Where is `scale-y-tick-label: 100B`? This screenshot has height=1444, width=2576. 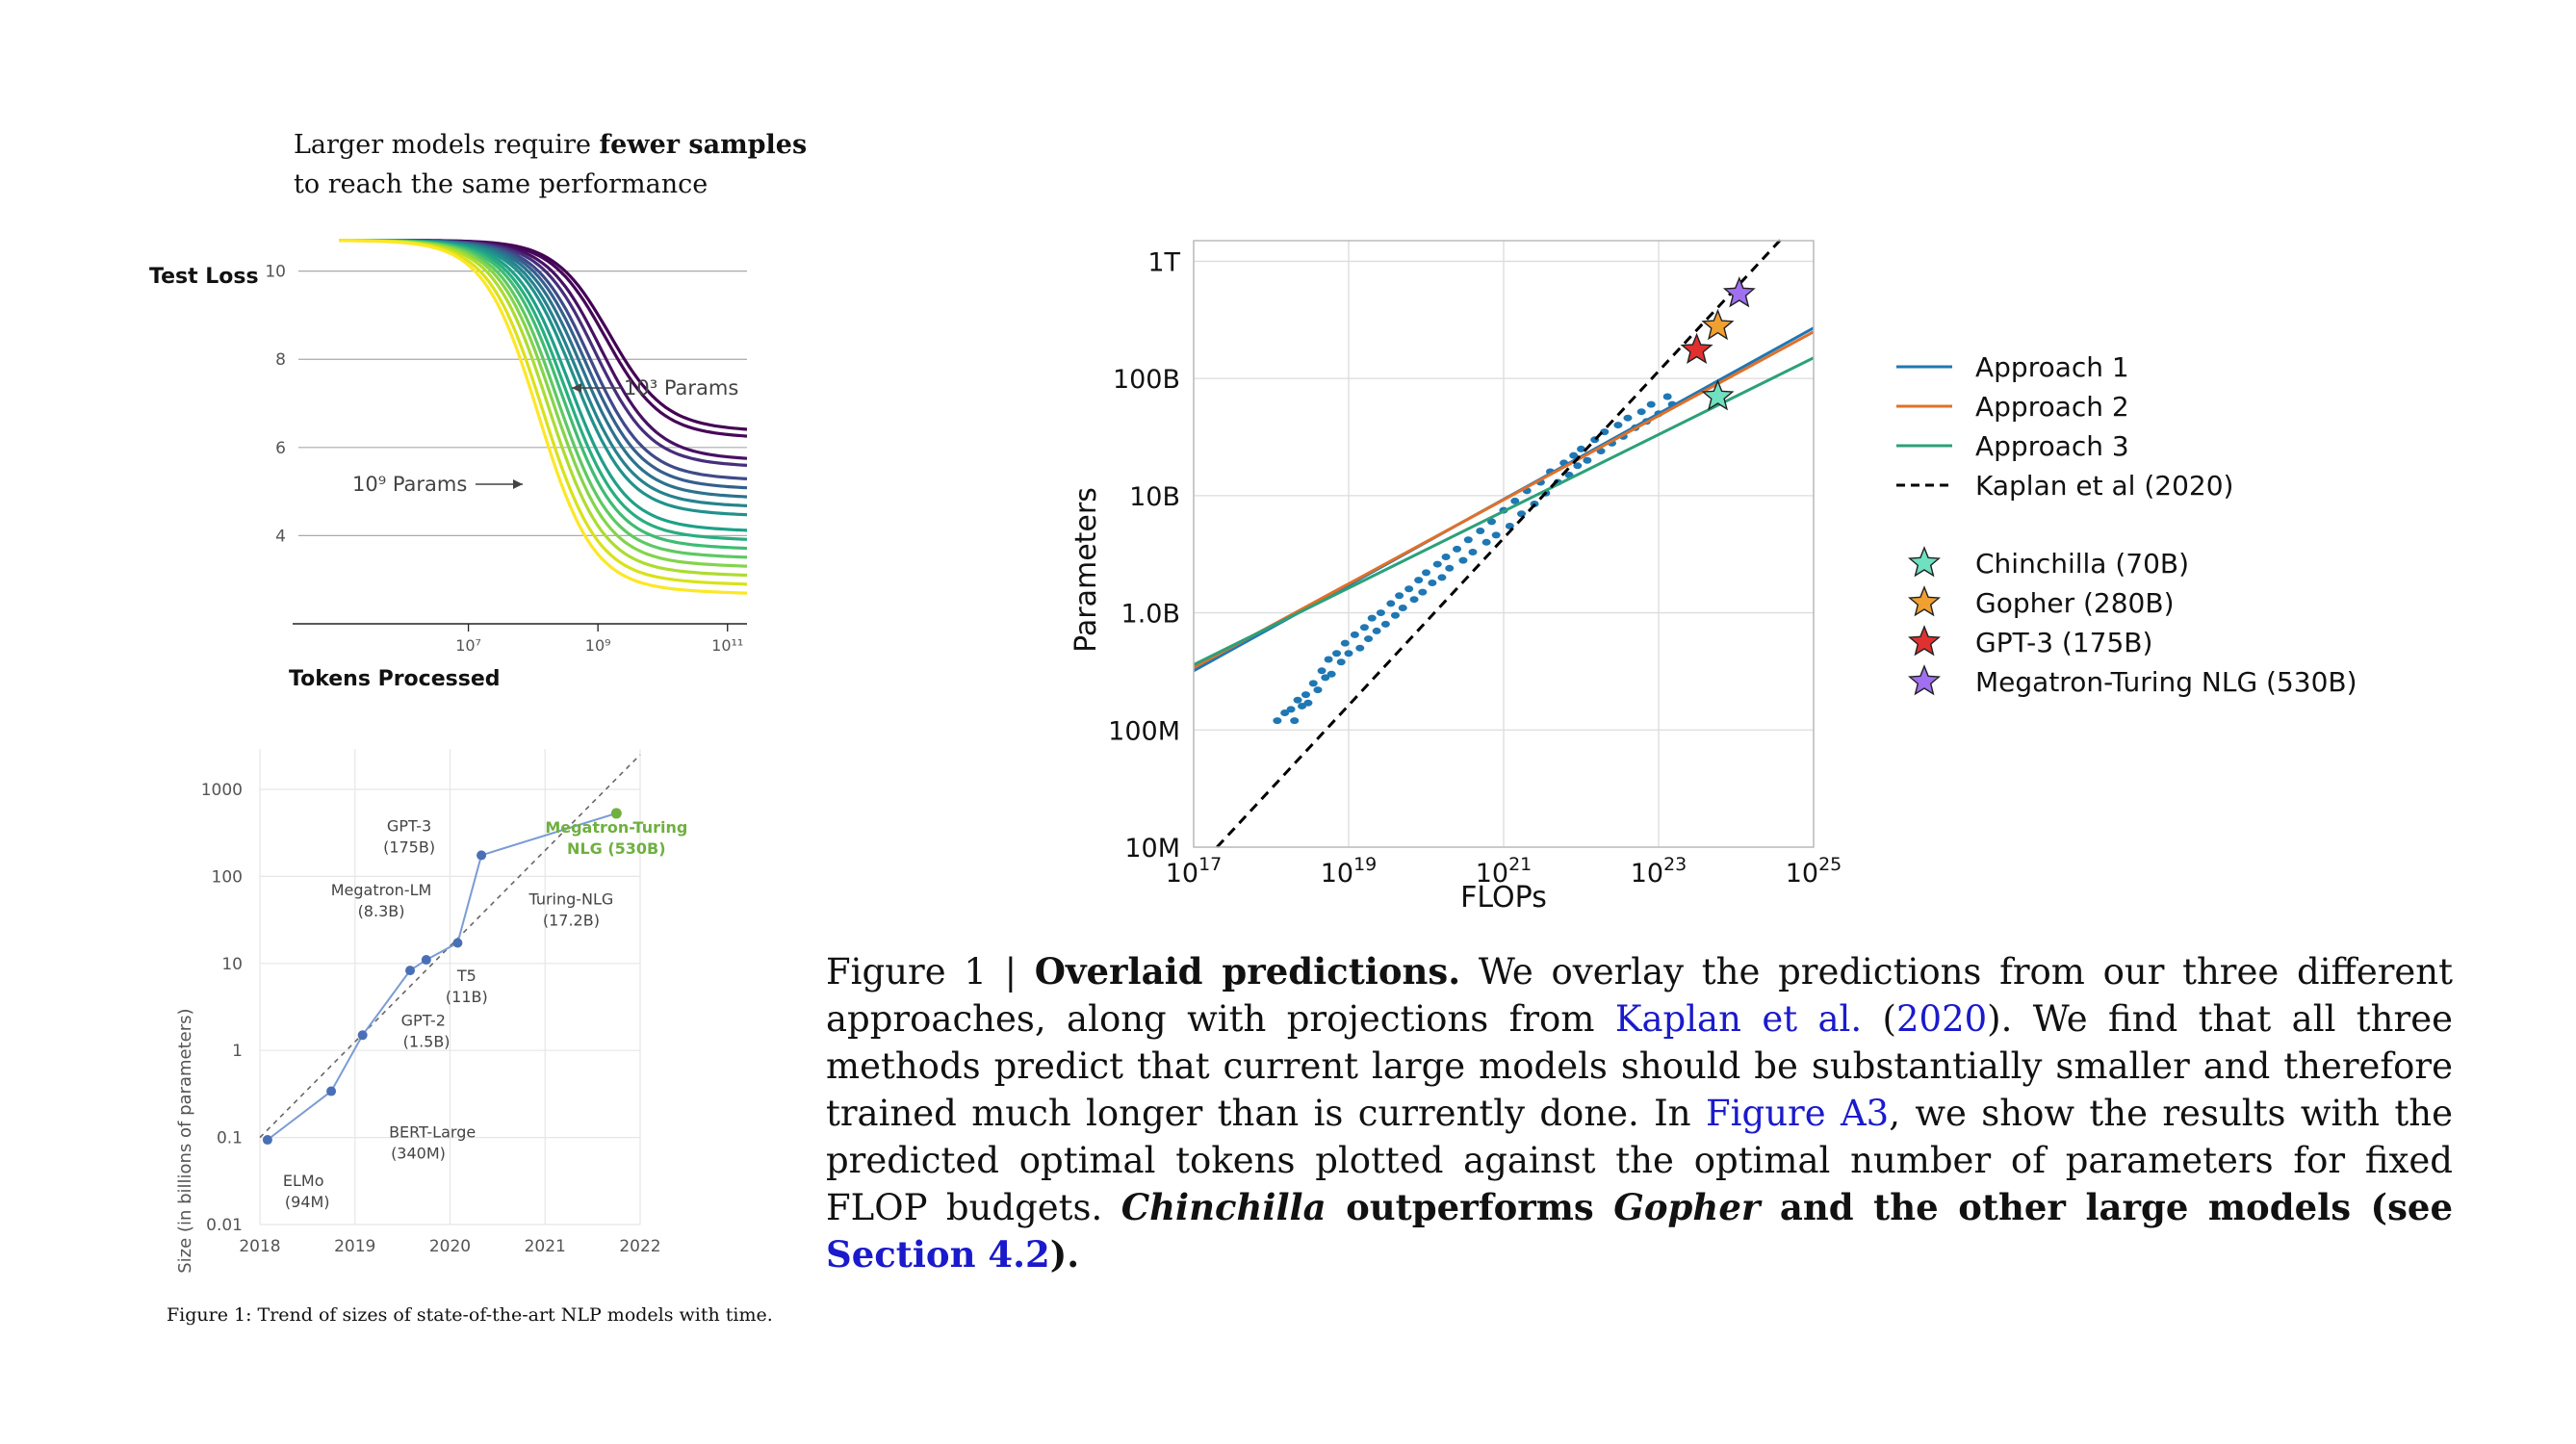
scale-y-tick-label: 100B is located at coordinates (1147, 380).